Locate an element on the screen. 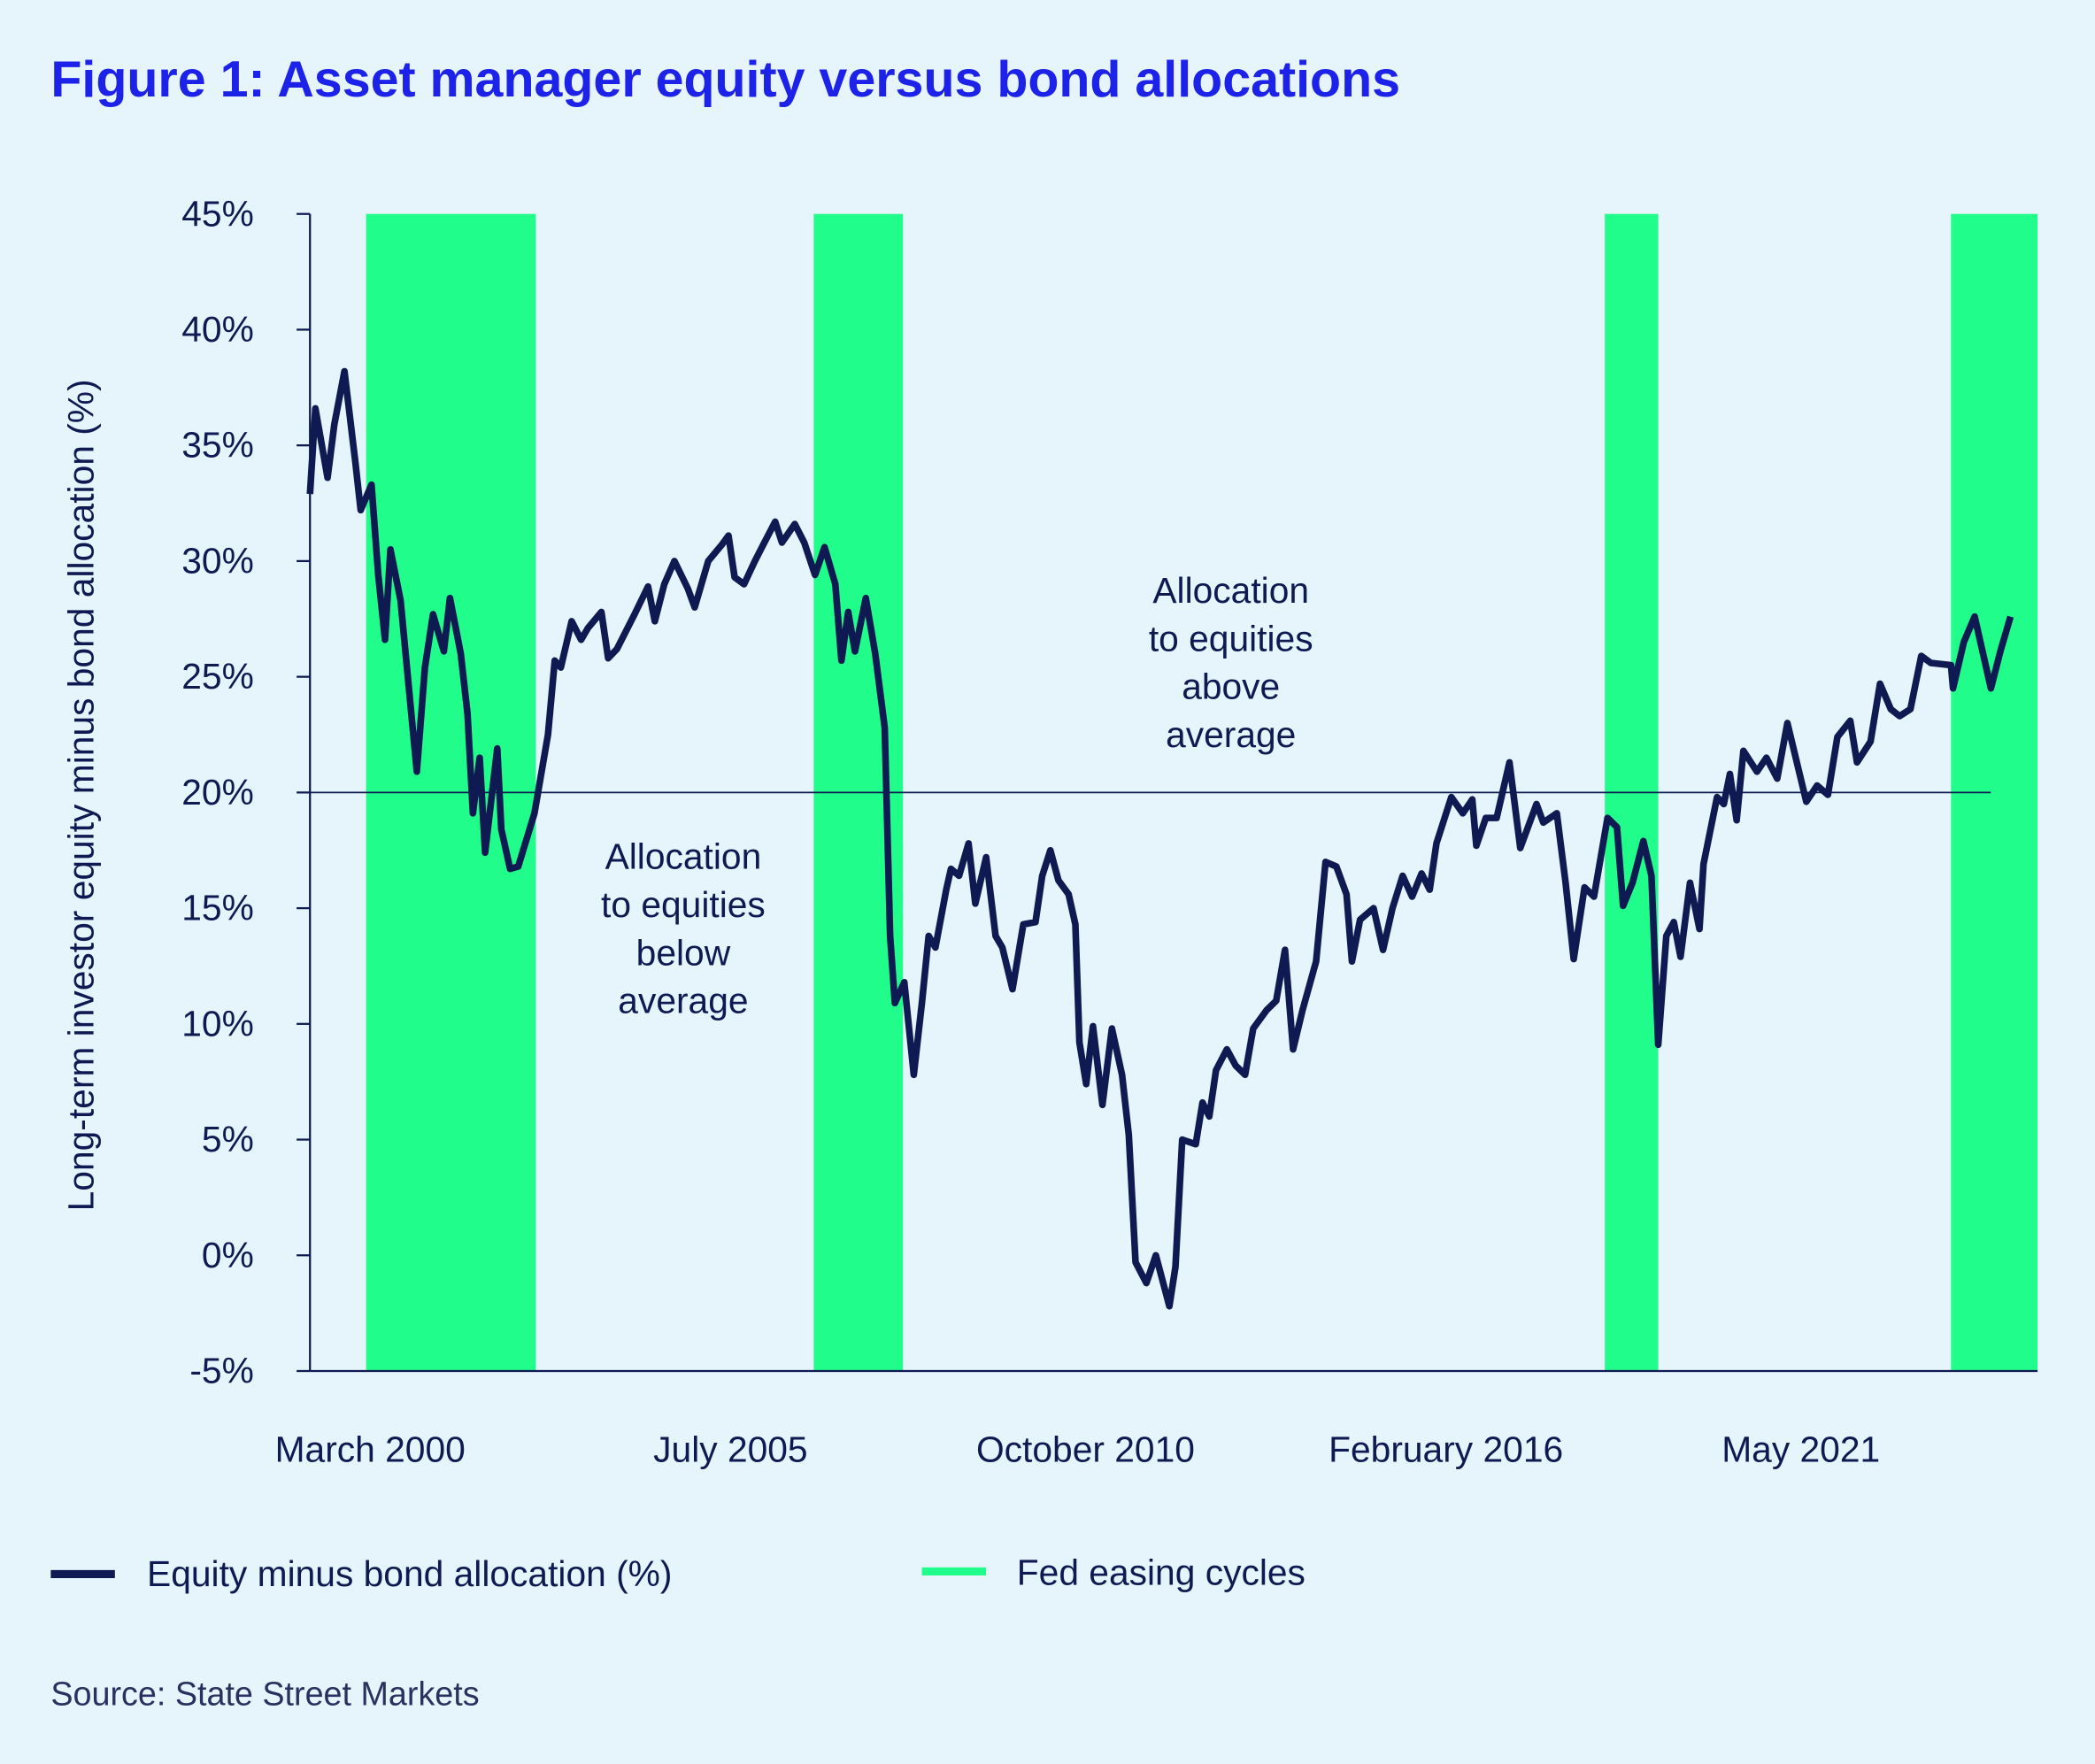 This screenshot has height=1764, width=2095. y-tick-label: 5% is located at coordinates (228, 1139).